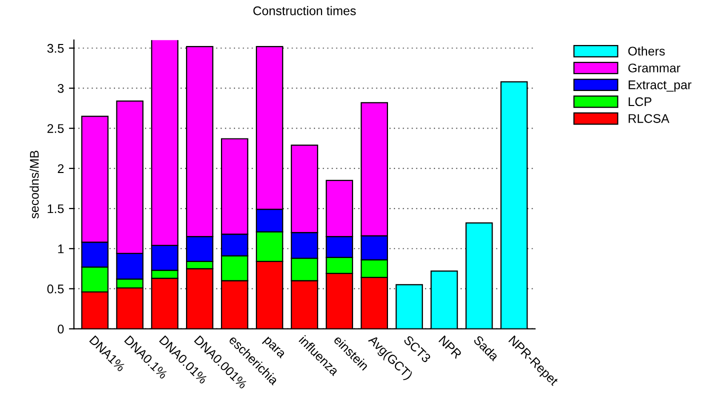  What do you see at coordinates (304, 11) in the screenshot?
I see `chart-title: Construction times` at bounding box center [304, 11].